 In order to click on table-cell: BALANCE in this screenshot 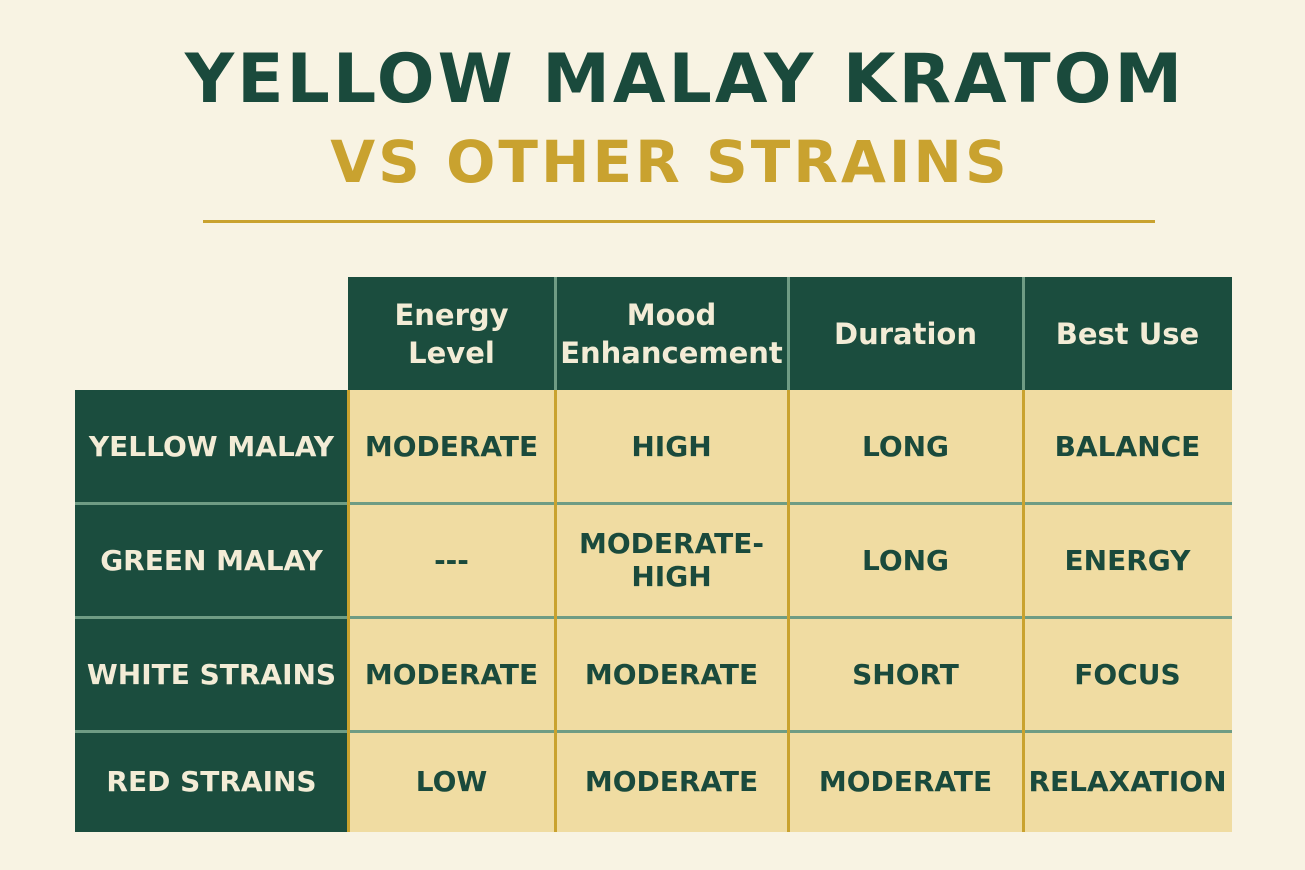, I will do `click(1127, 446)`.